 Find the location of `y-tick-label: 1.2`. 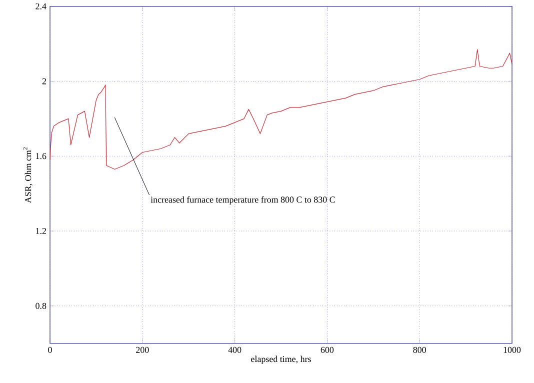

y-tick-label: 1.2 is located at coordinates (41, 231).